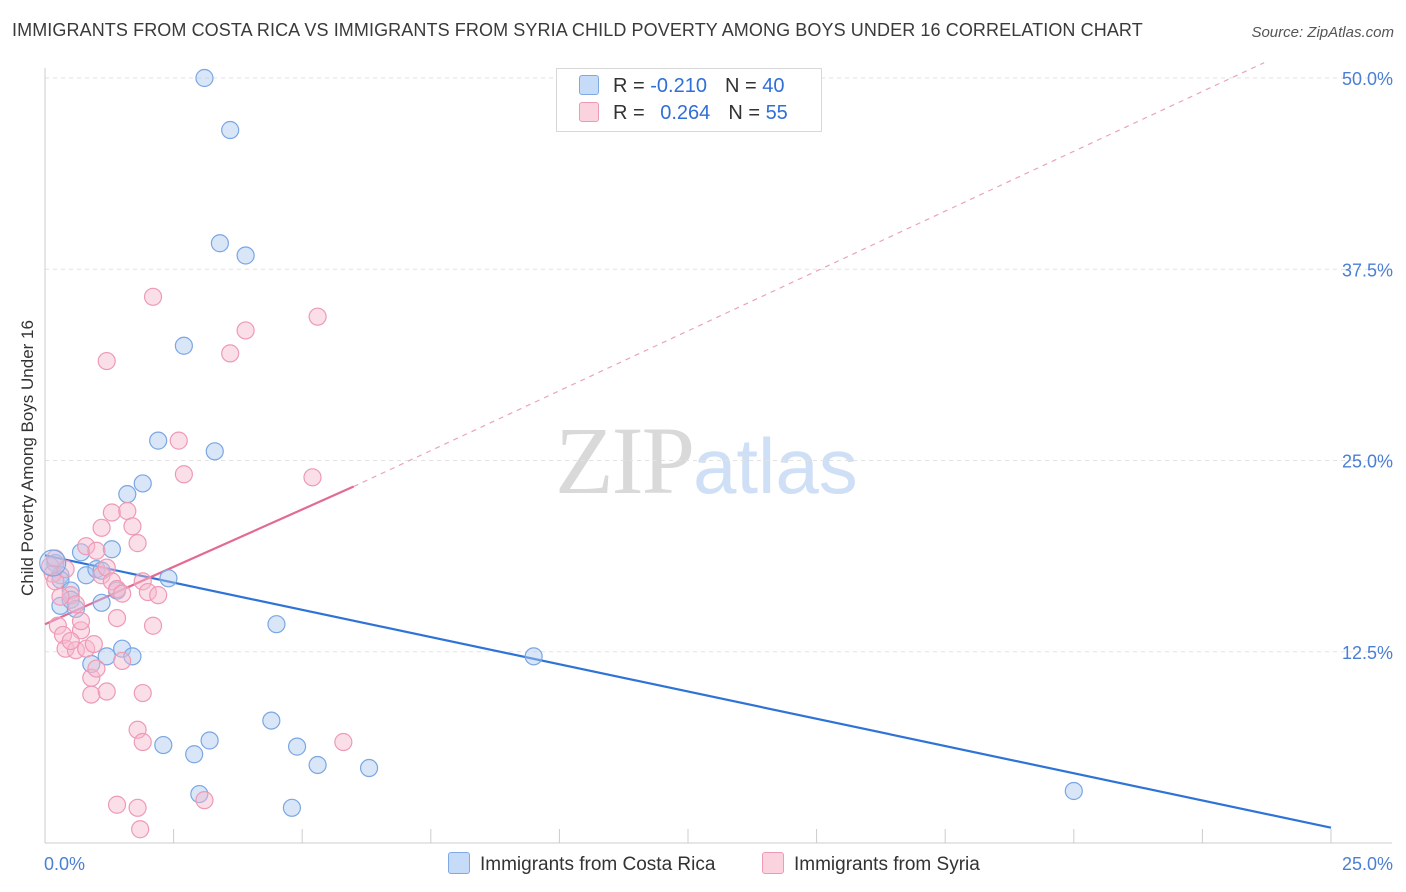  What do you see at coordinates (776, 113) in the screenshot?
I see `legend-n-value: 55` at bounding box center [776, 113].